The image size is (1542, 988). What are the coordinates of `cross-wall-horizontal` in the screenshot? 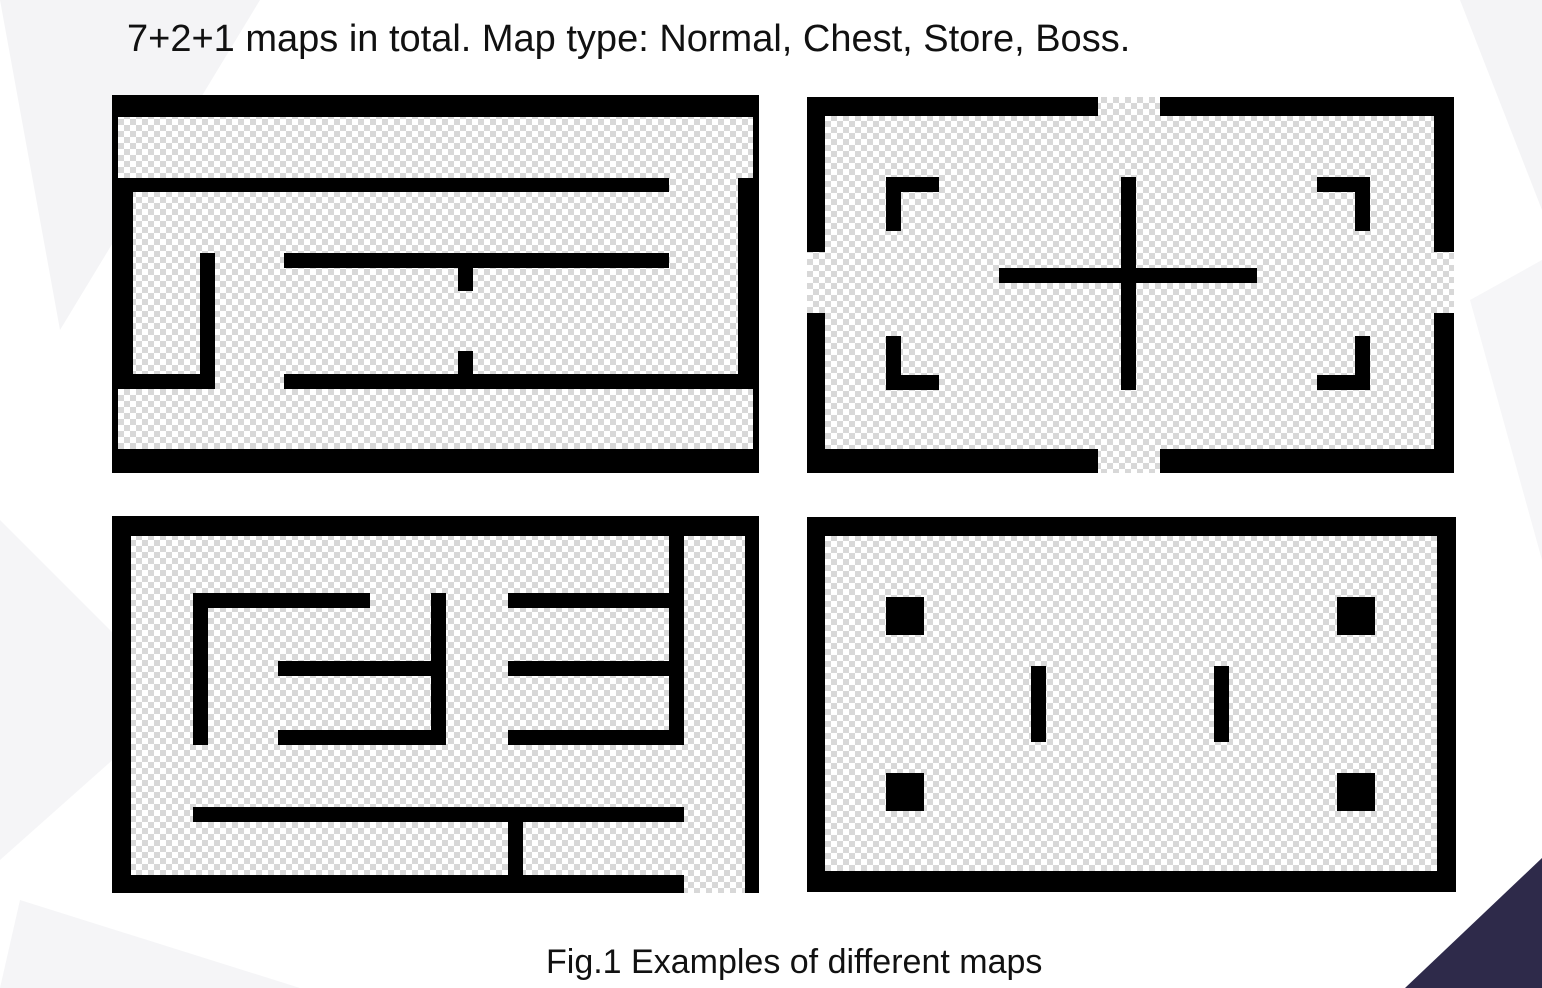 It's located at (1128, 275).